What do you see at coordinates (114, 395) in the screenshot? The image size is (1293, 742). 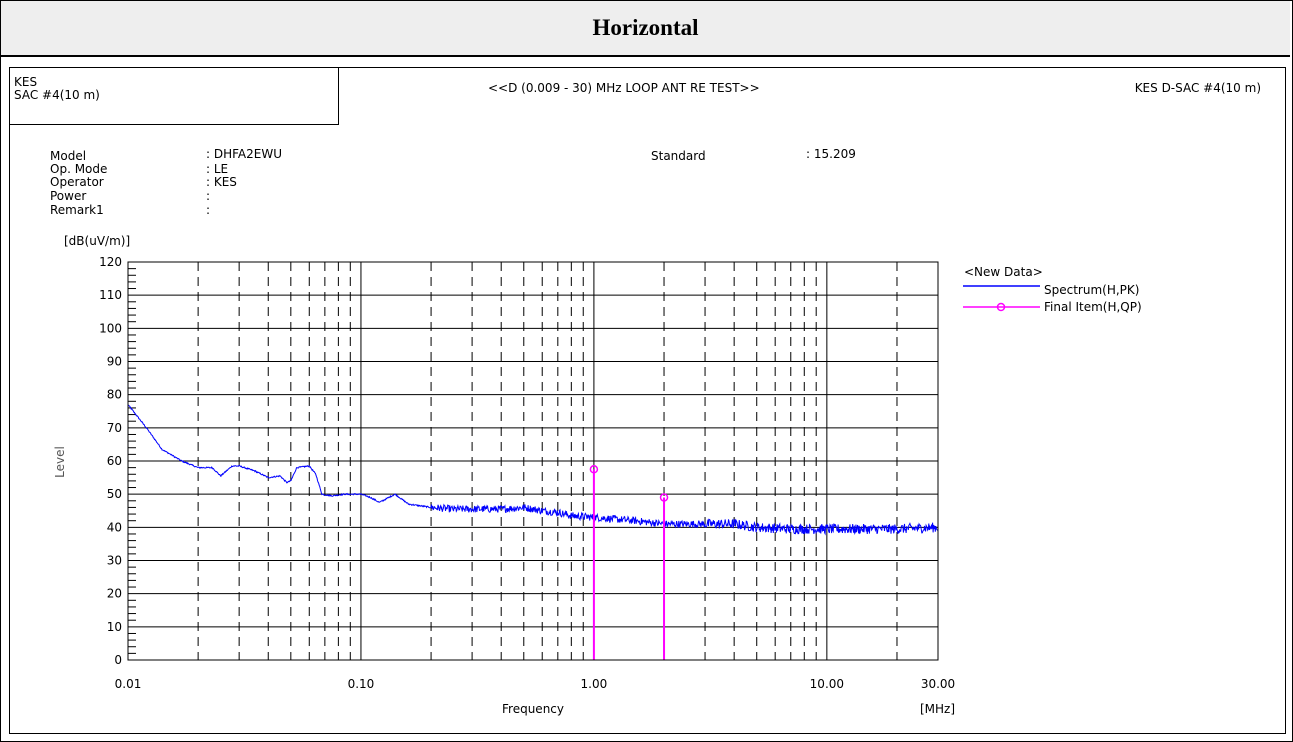 I see `y-tick-label: 80` at bounding box center [114, 395].